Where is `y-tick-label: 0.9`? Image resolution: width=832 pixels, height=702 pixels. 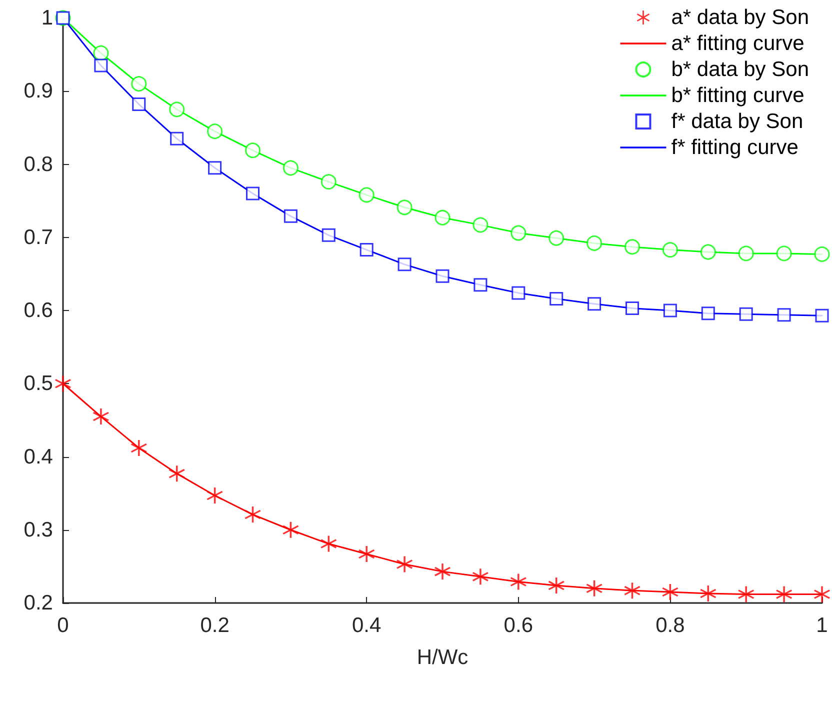 y-tick-label: 0.9 is located at coordinates (38, 91).